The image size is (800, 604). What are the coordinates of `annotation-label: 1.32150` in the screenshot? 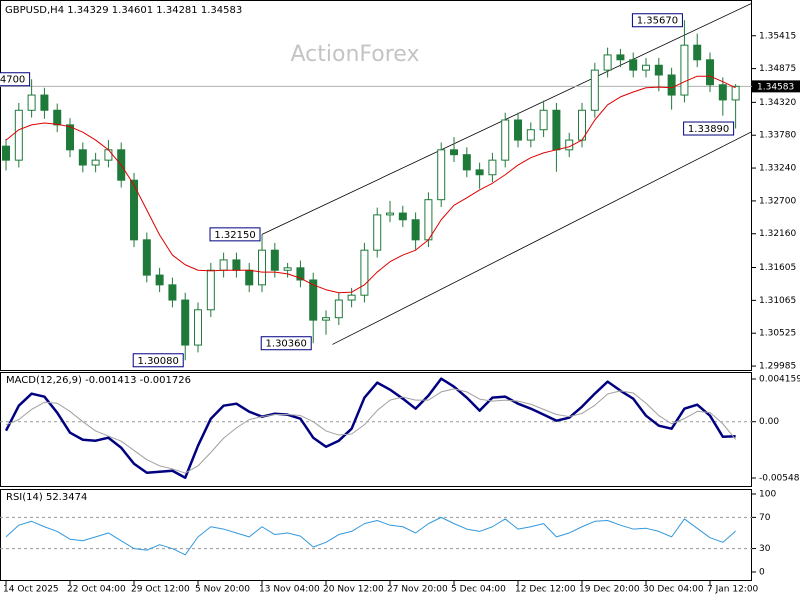 It's located at (234, 235).